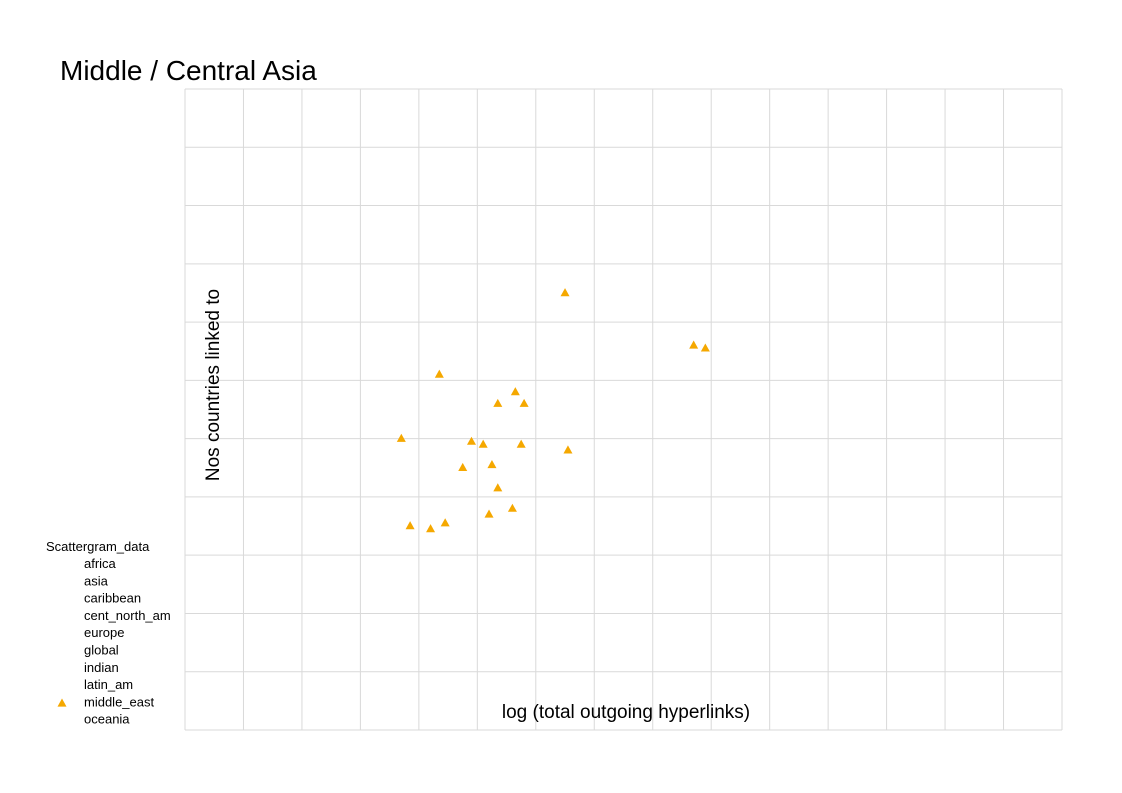  I want to click on legend-item-cent-north-am: cent_north_am, so click(127, 615).